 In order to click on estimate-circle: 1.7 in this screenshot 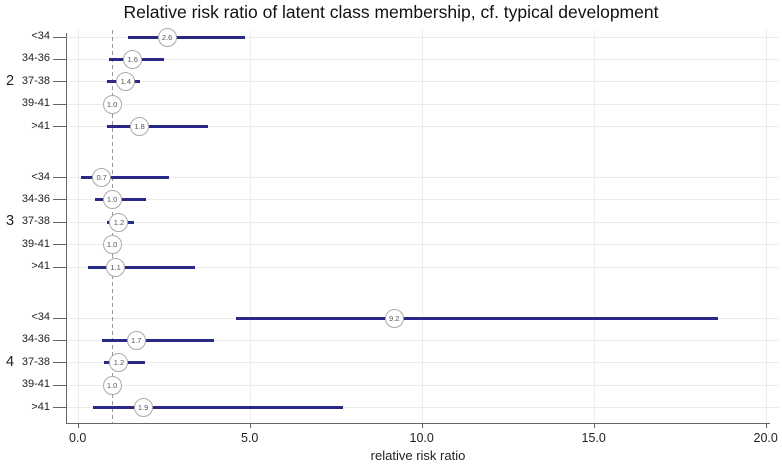, I will do `click(136, 340)`.